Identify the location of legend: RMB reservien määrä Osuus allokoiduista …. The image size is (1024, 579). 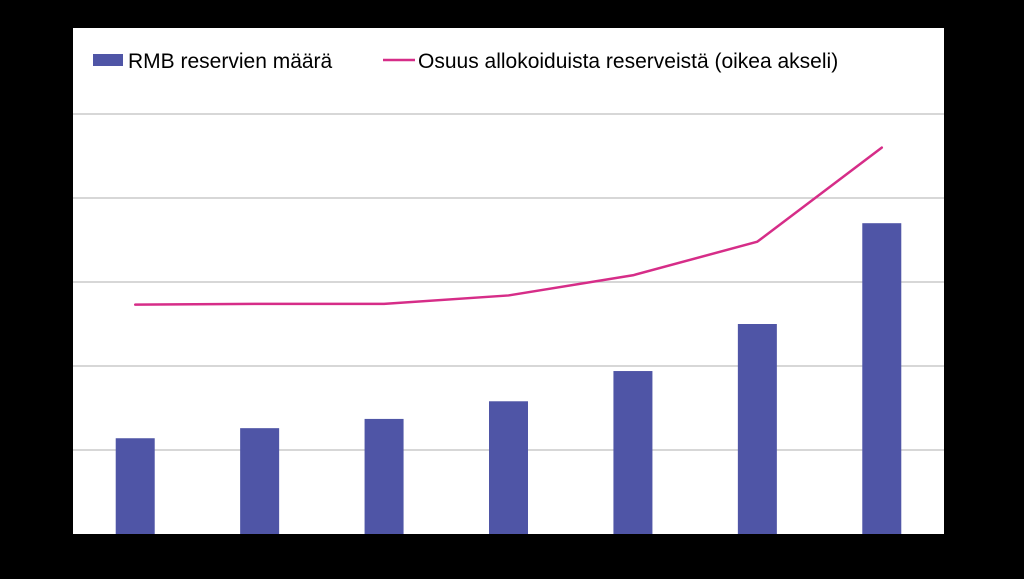
(465, 61).